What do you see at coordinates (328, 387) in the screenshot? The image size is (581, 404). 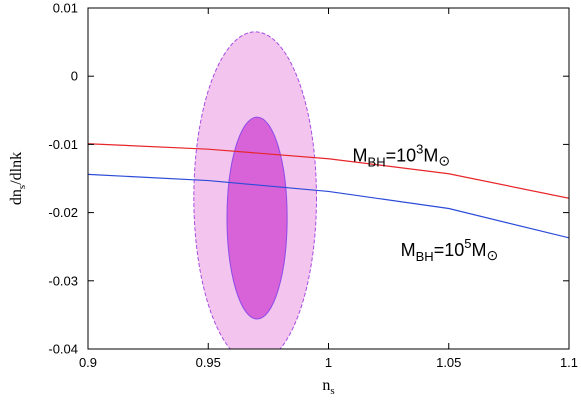 I see `x-axis-label: ns` at bounding box center [328, 387].